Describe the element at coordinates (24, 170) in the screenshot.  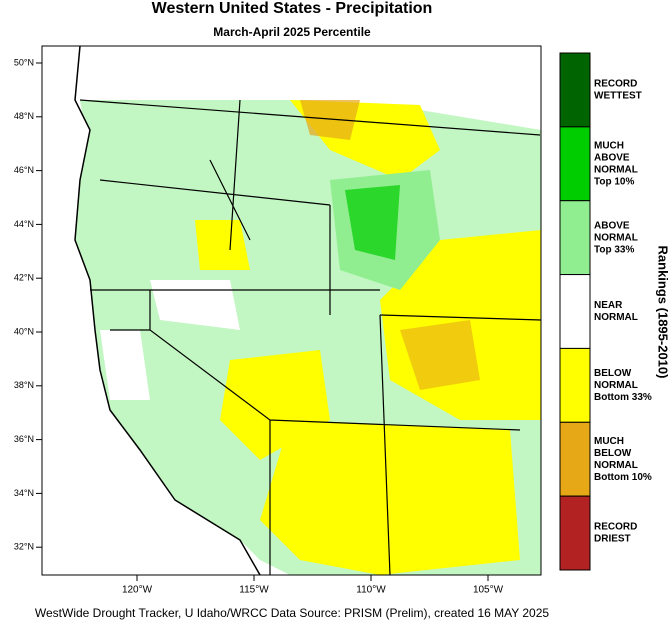
I see `lat-label: 46°N` at that location.